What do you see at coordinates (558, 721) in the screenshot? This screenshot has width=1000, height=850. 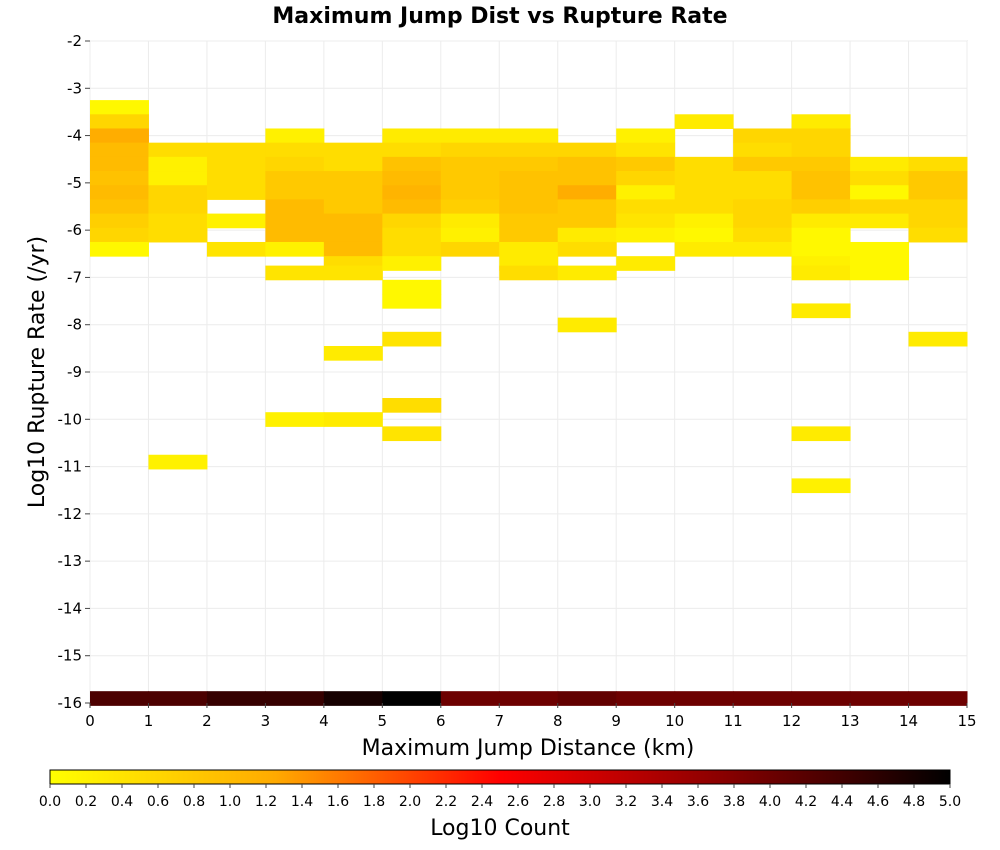 I see `x-tick-label: 8` at bounding box center [558, 721].